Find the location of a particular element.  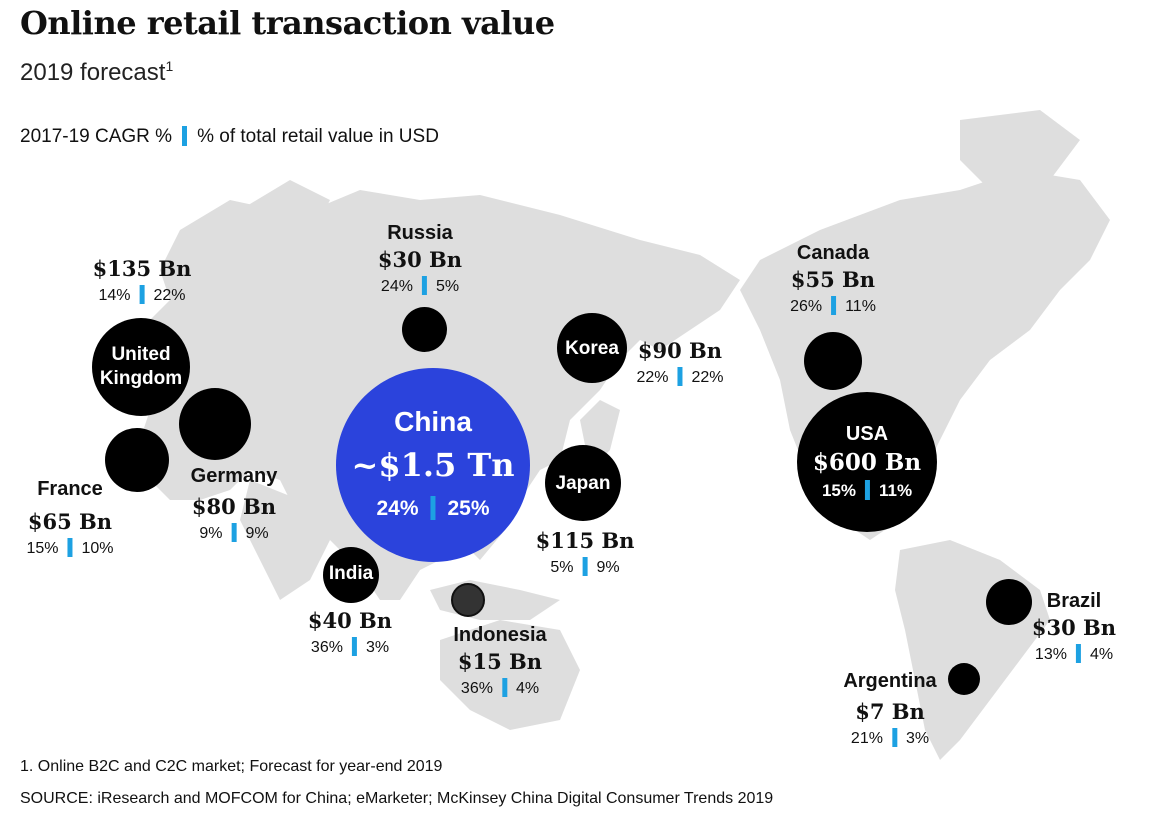

footnote-marker: 1 is located at coordinates (169, 66).